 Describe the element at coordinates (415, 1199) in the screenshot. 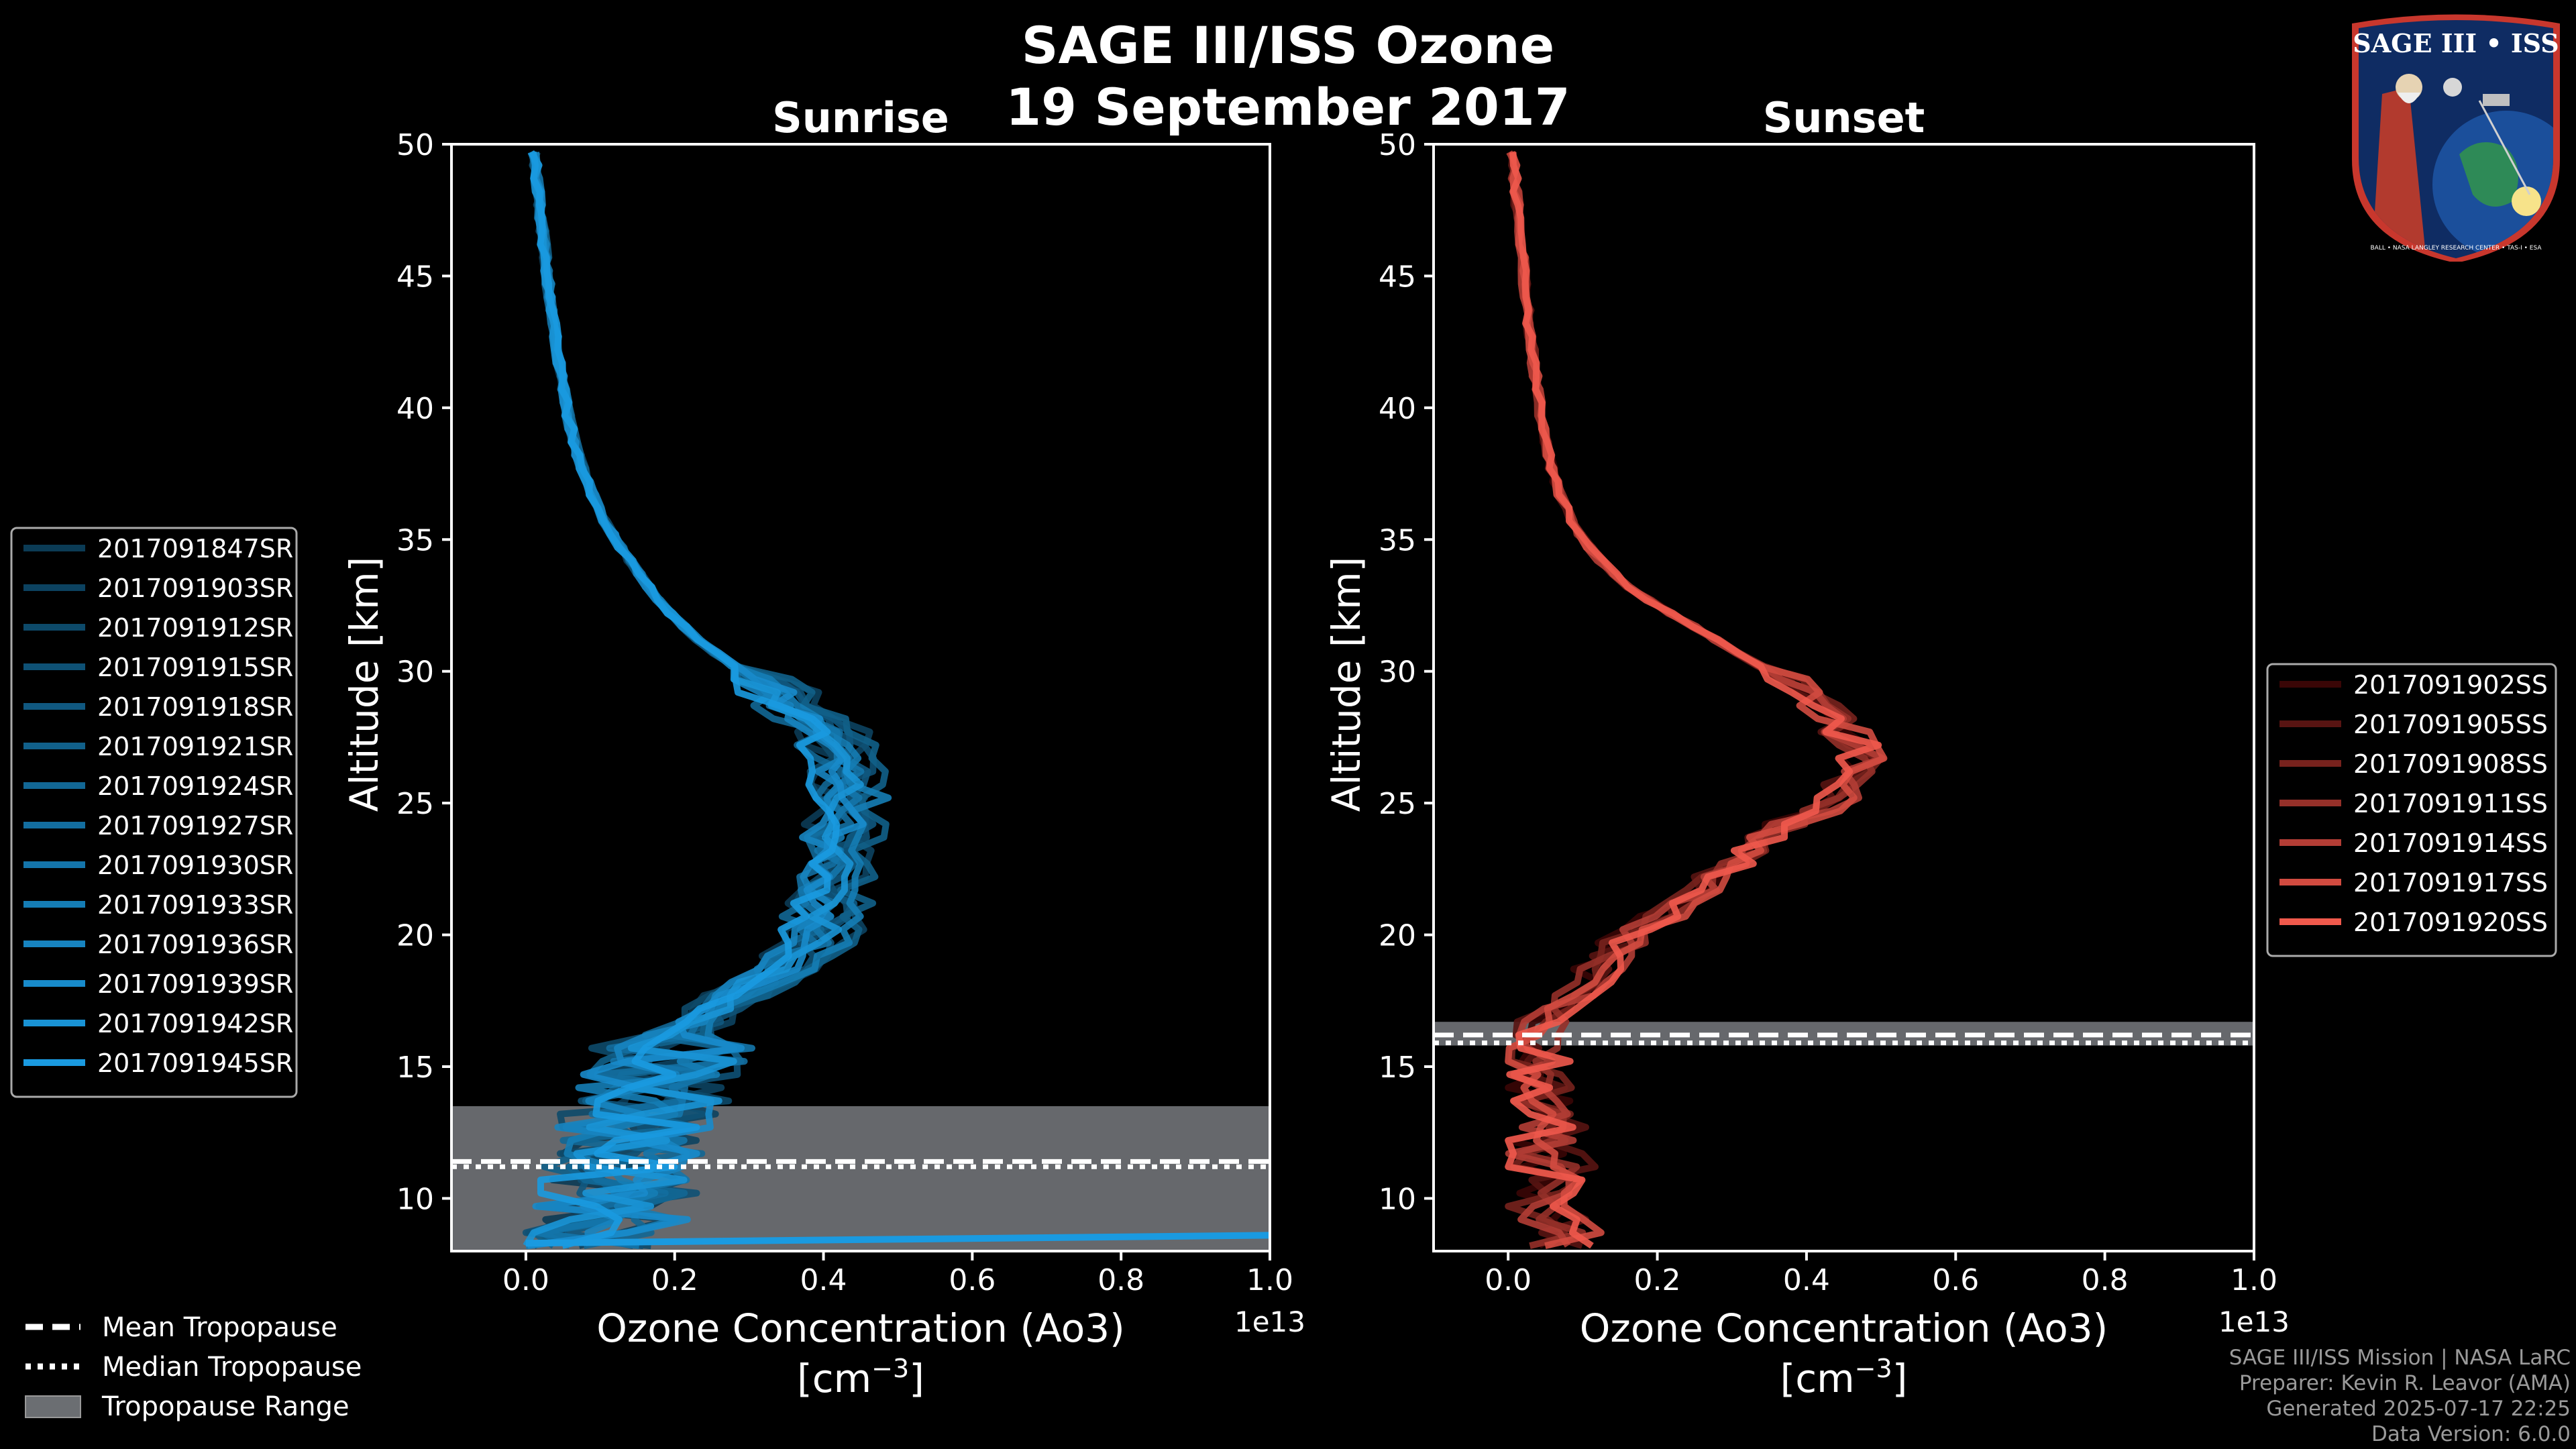

I see `sunrise-ytick-label: 10` at that location.